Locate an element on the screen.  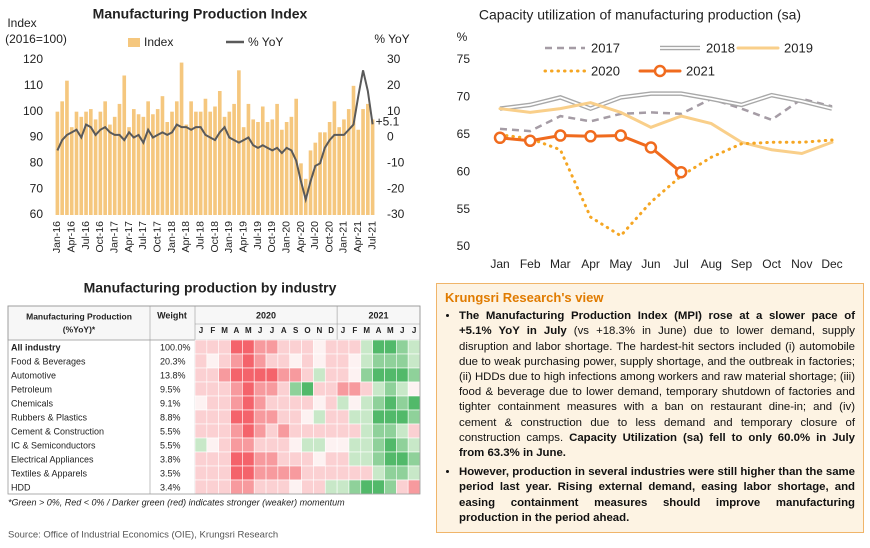
y-axis-label: Index is located at coordinates (21, 23).